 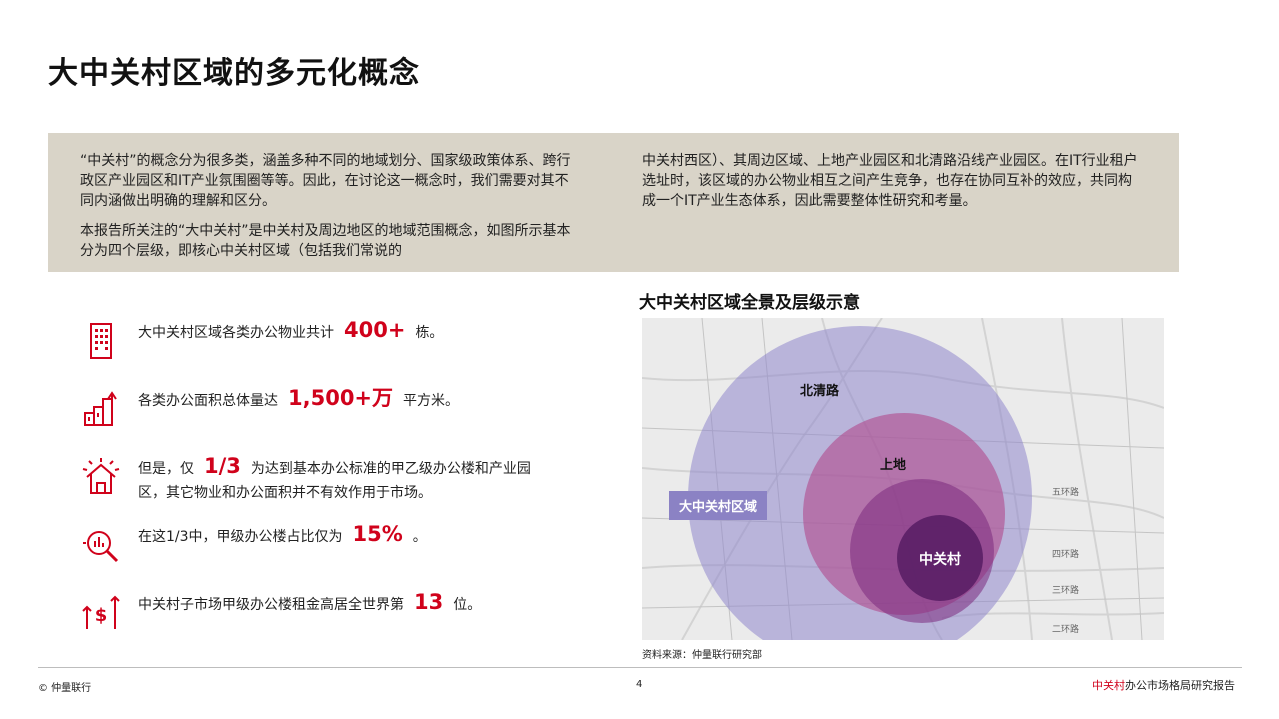 I want to click on fact-post: 平方米。, so click(x=431, y=401).